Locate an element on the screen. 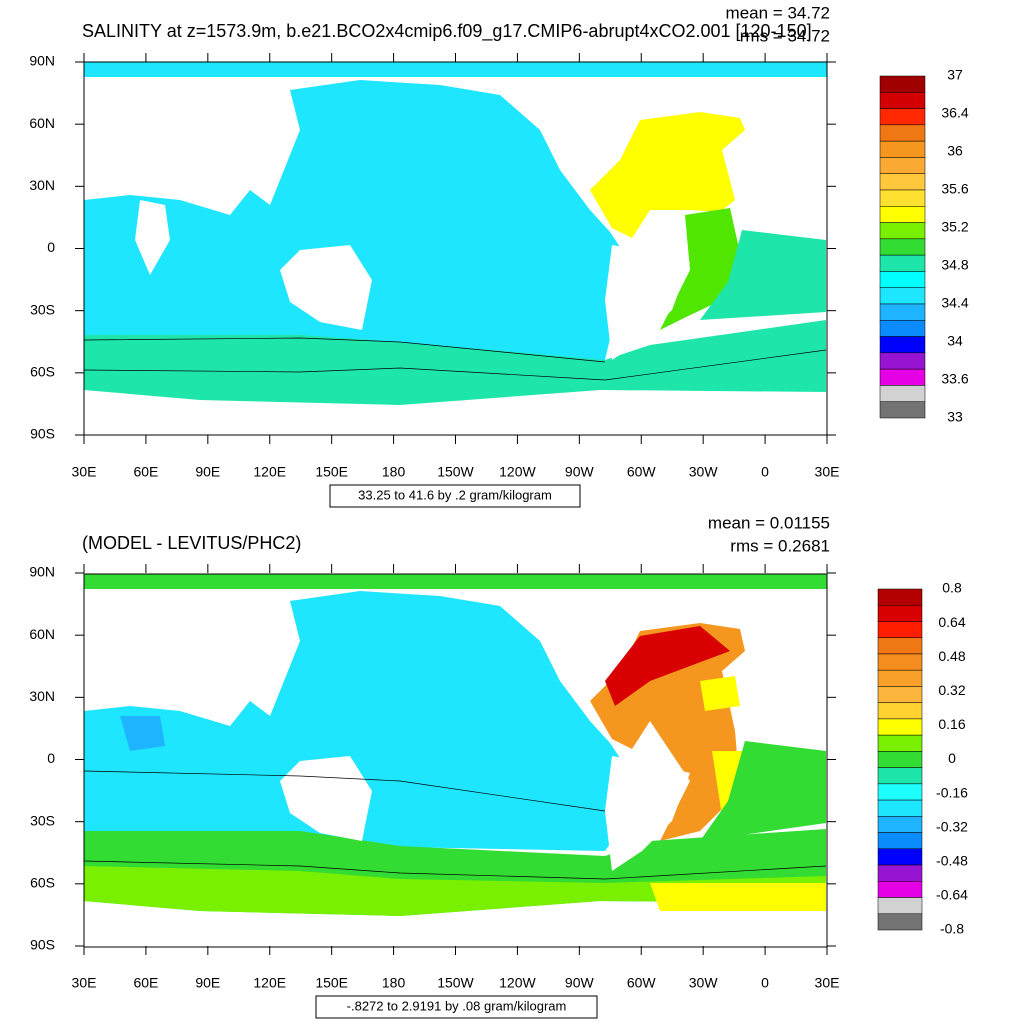  colorbar-label: -0.16 is located at coordinates (952, 792).